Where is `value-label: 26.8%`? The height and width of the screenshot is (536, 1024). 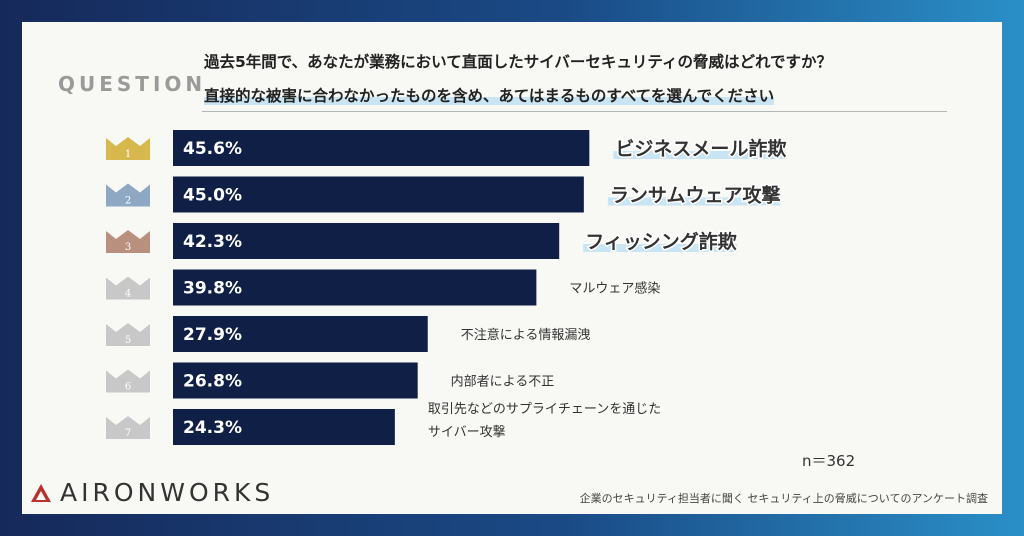
value-label: 26.8% is located at coordinates (212, 382).